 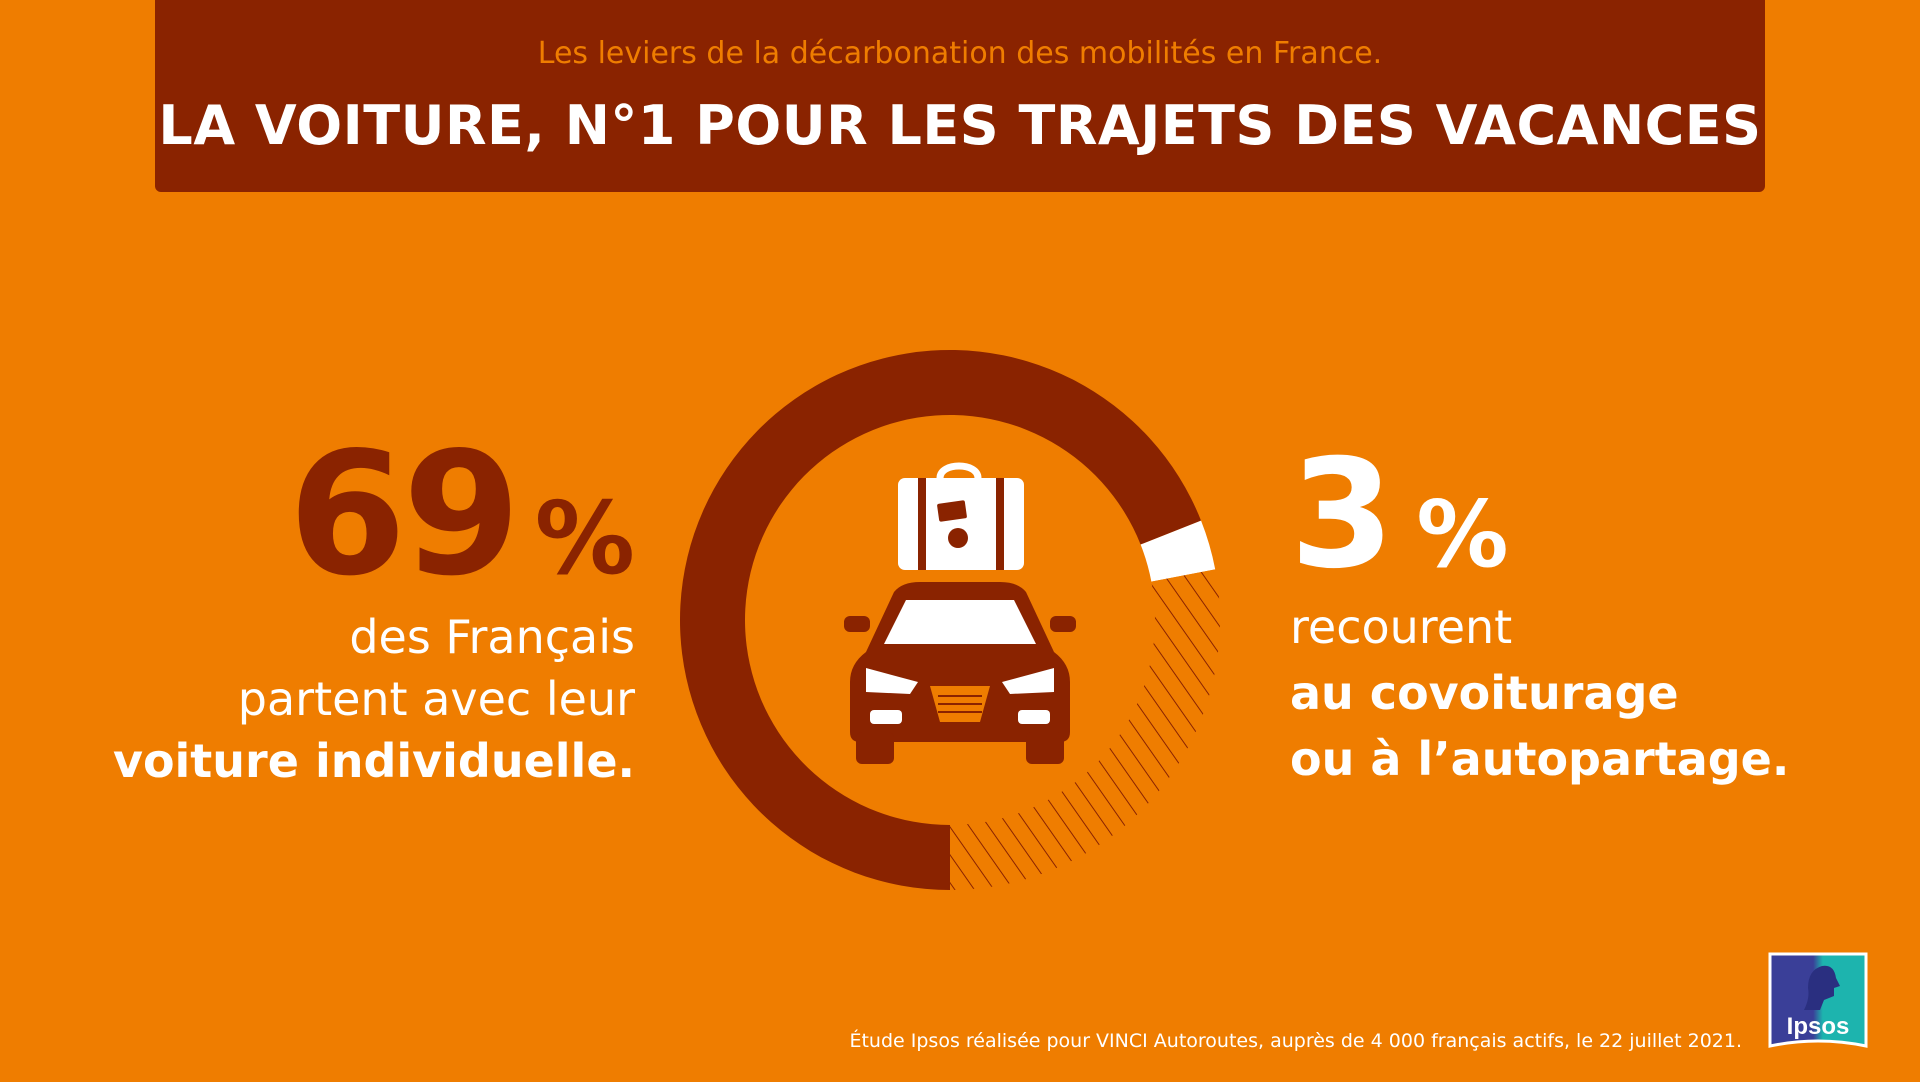 I want to click on logo-text: Ipsos, so click(x=1818, y=1026).